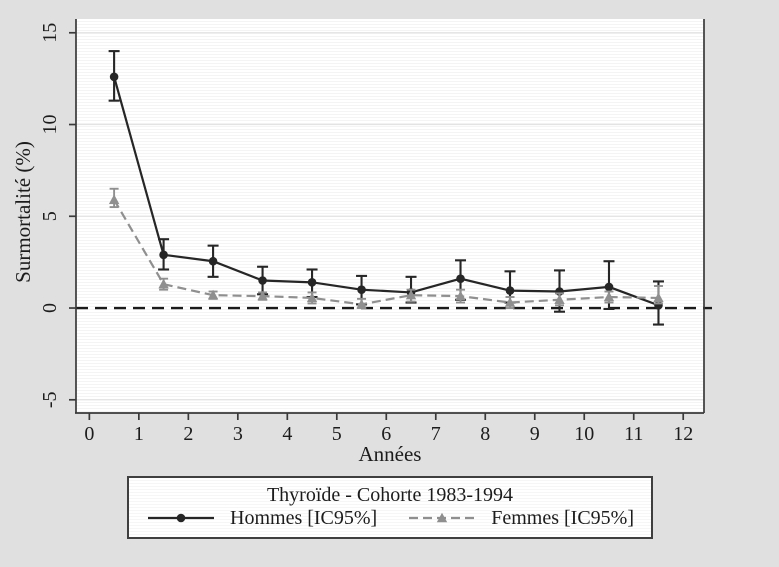 The image size is (779, 567). I want to click on y-tick-label: 15, so click(50, 33).